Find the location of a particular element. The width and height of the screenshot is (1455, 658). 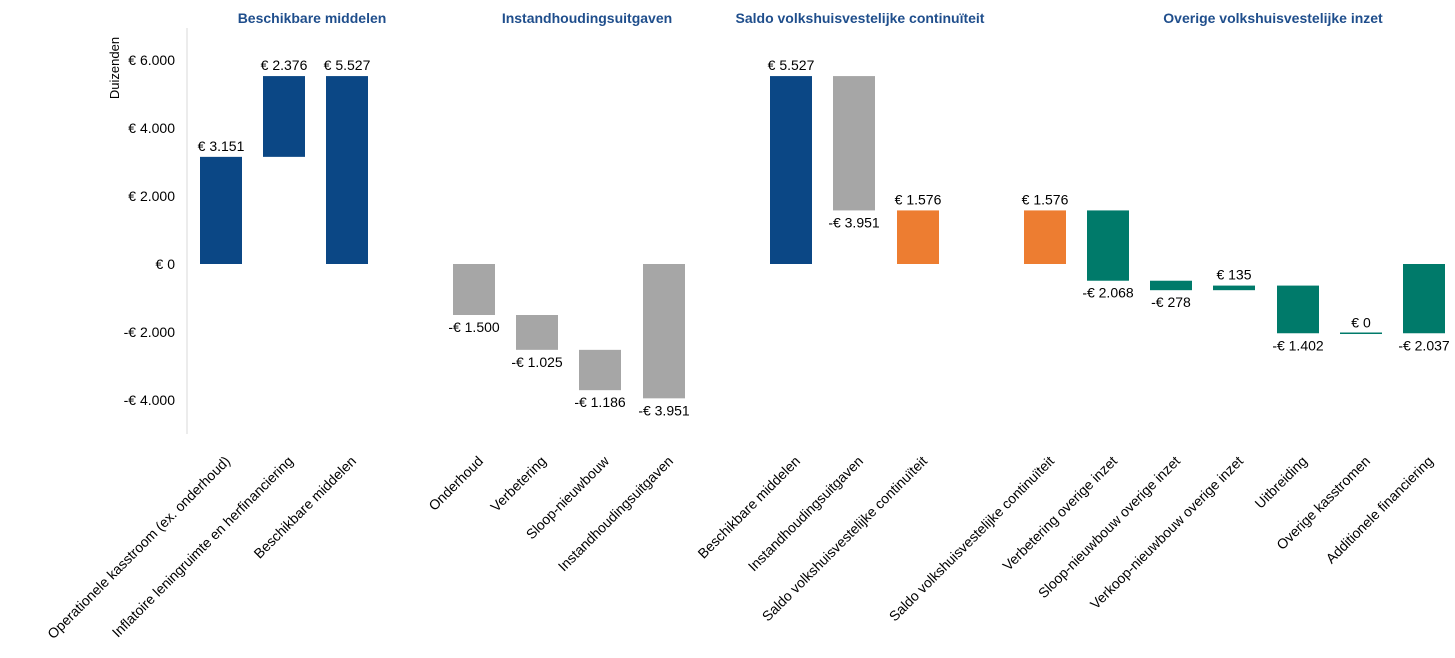

bar-value-label: -€ 1.402 is located at coordinates (1298, 345).